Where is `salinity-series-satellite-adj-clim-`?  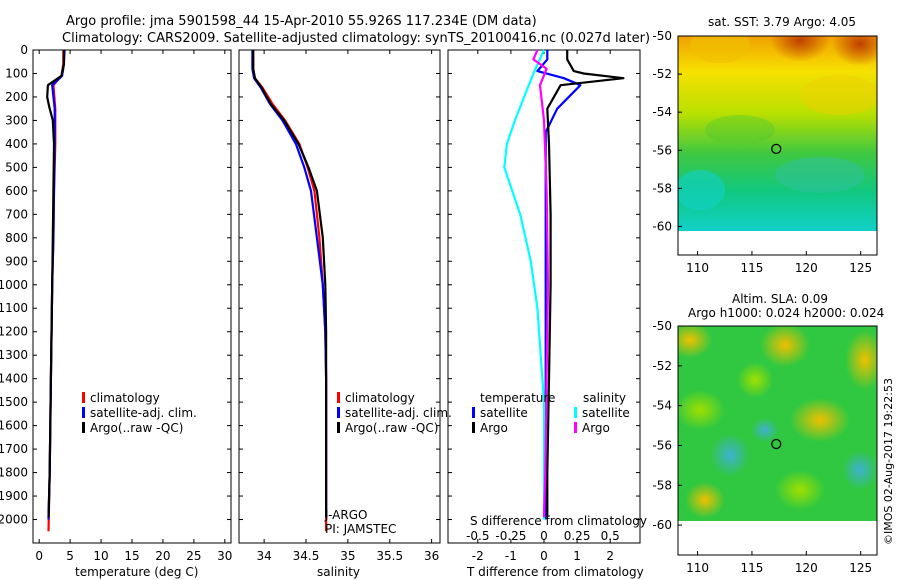
salinity-series-satellite-adj-clim- is located at coordinates (289, 284).